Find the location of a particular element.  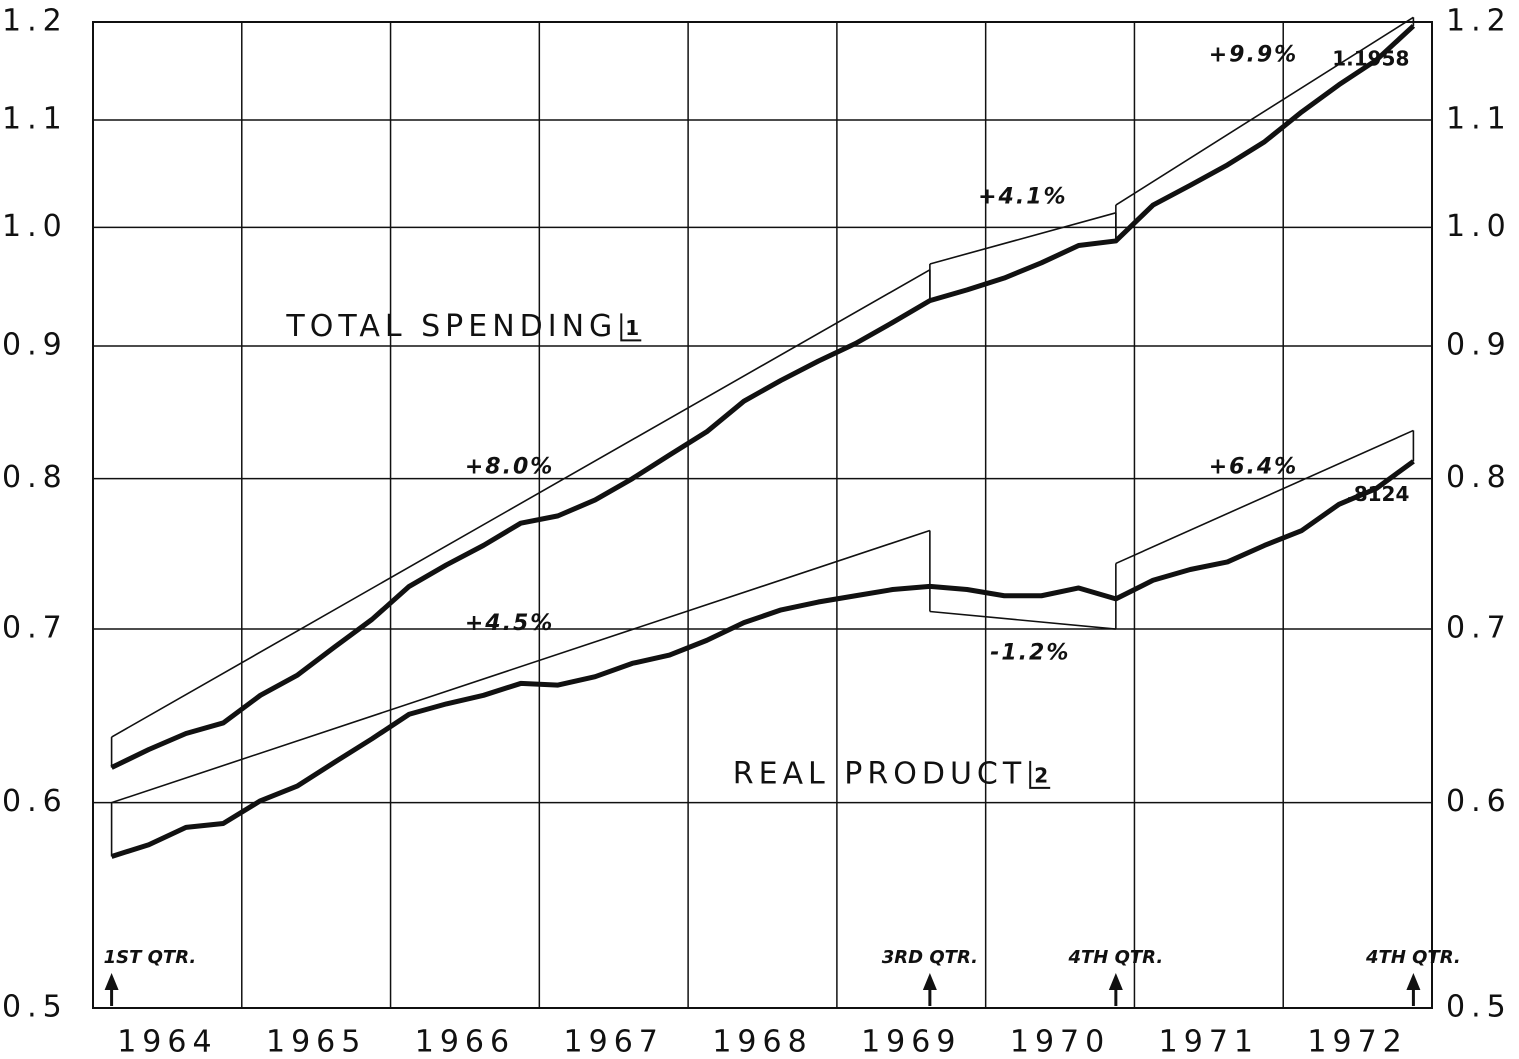

x-tick-label: 1968 is located at coordinates (762, 1042).